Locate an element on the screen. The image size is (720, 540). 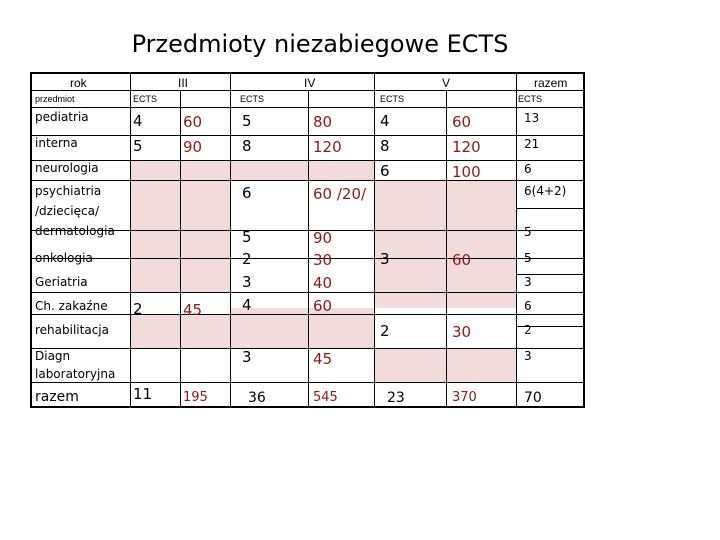
zakazne-hours-iii: 45 is located at coordinates (193, 310).